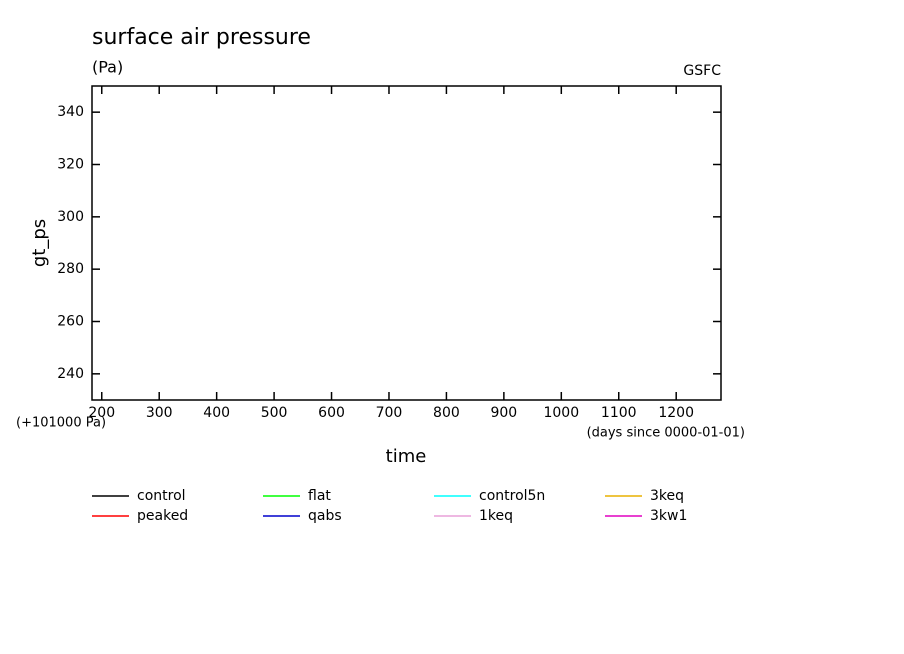 Image resolution: width=904 pixels, height=654 pixels. Describe the element at coordinates (389, 413) in the screenshot. I see `x-tick-label: 700` at that location.